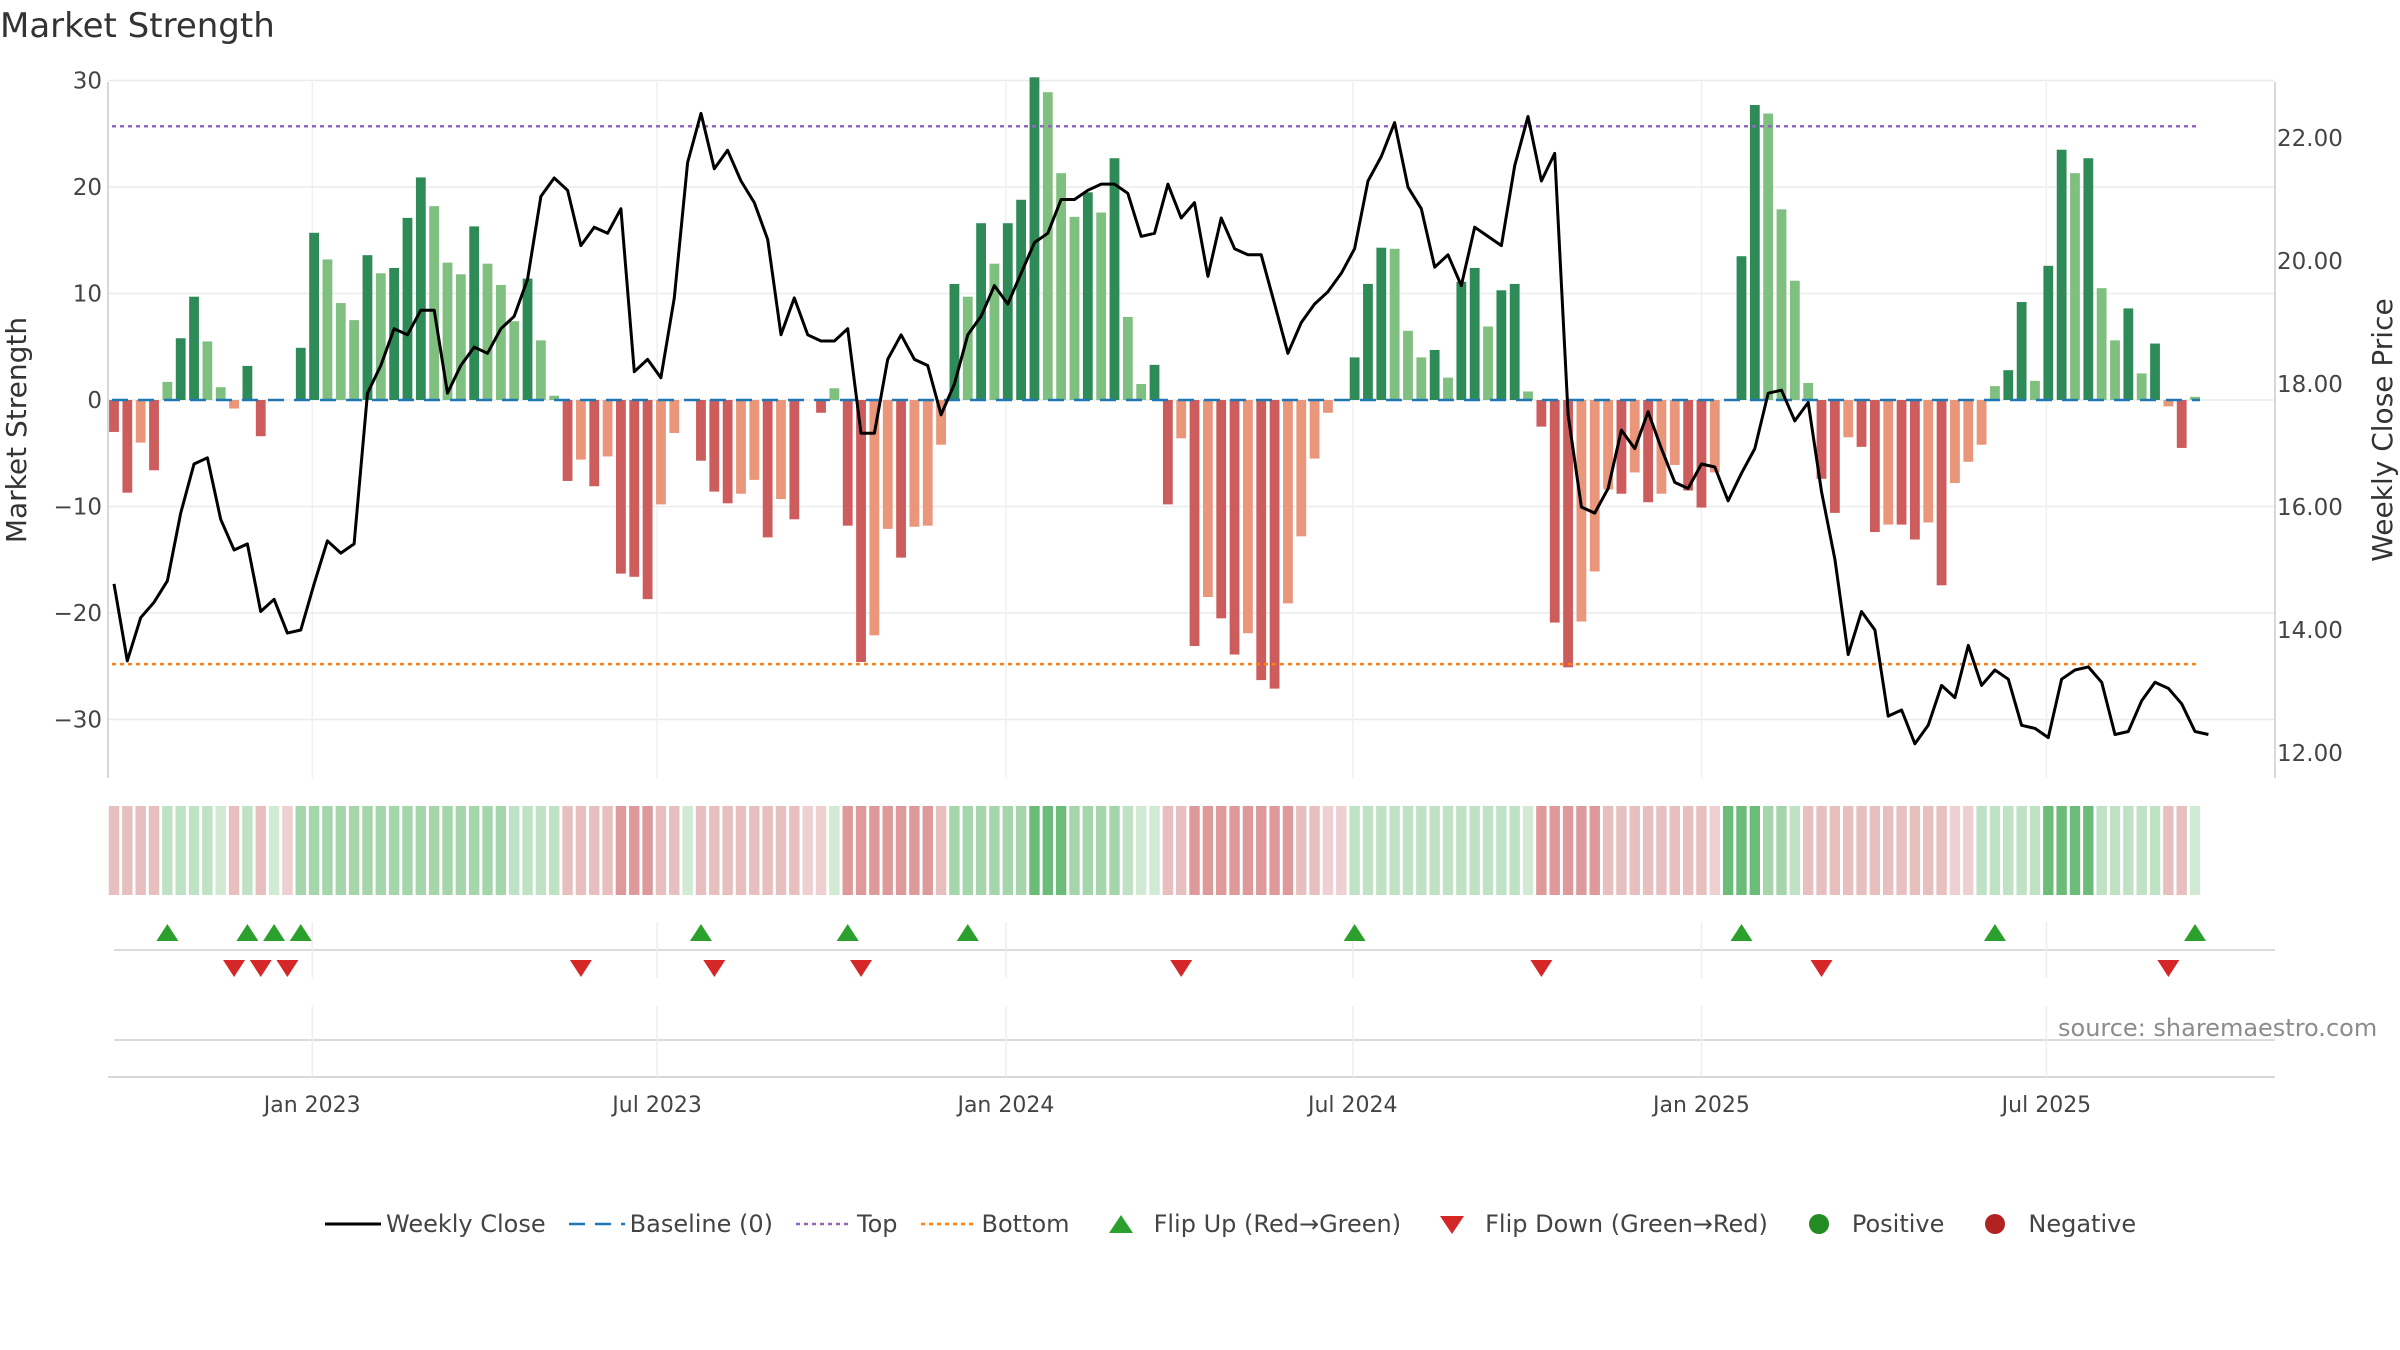  What do you see at coordinates (2310, 631) in the screenshot?
I see `y2-tick-label: 14.00` at bounding box center [2310, 631].